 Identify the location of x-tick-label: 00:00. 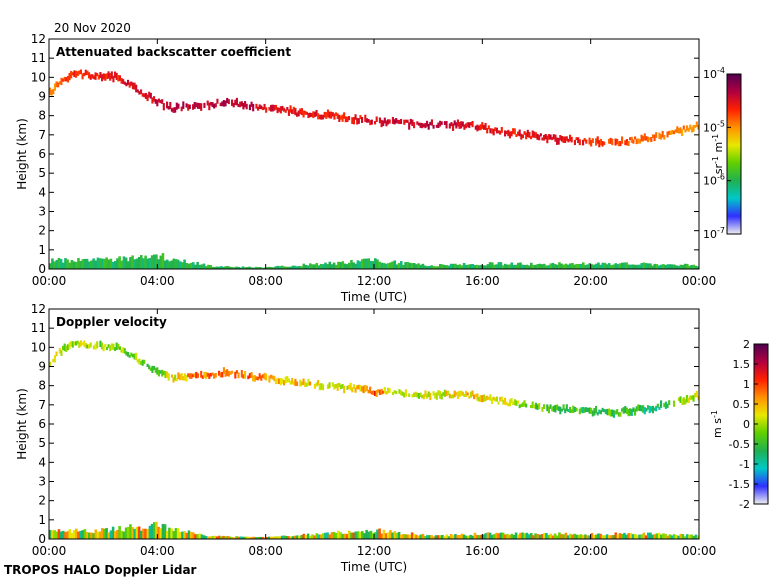
(699, 551).